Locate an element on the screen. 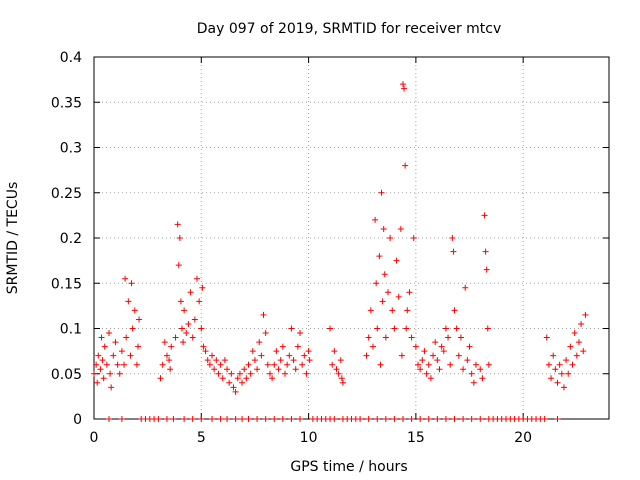 The image size is (640, 480). x-tick-label: 10 is located at coordinates (309, 438).